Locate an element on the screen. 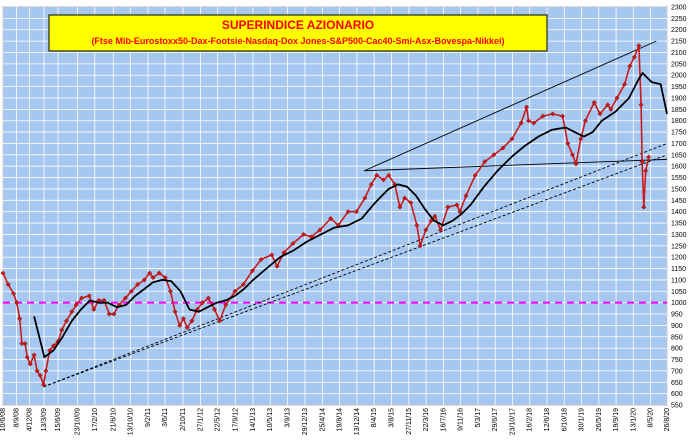 This screenshot has height=447, width=700. x-tick-label: 10/6/08 is located at coordinates (3, 419).